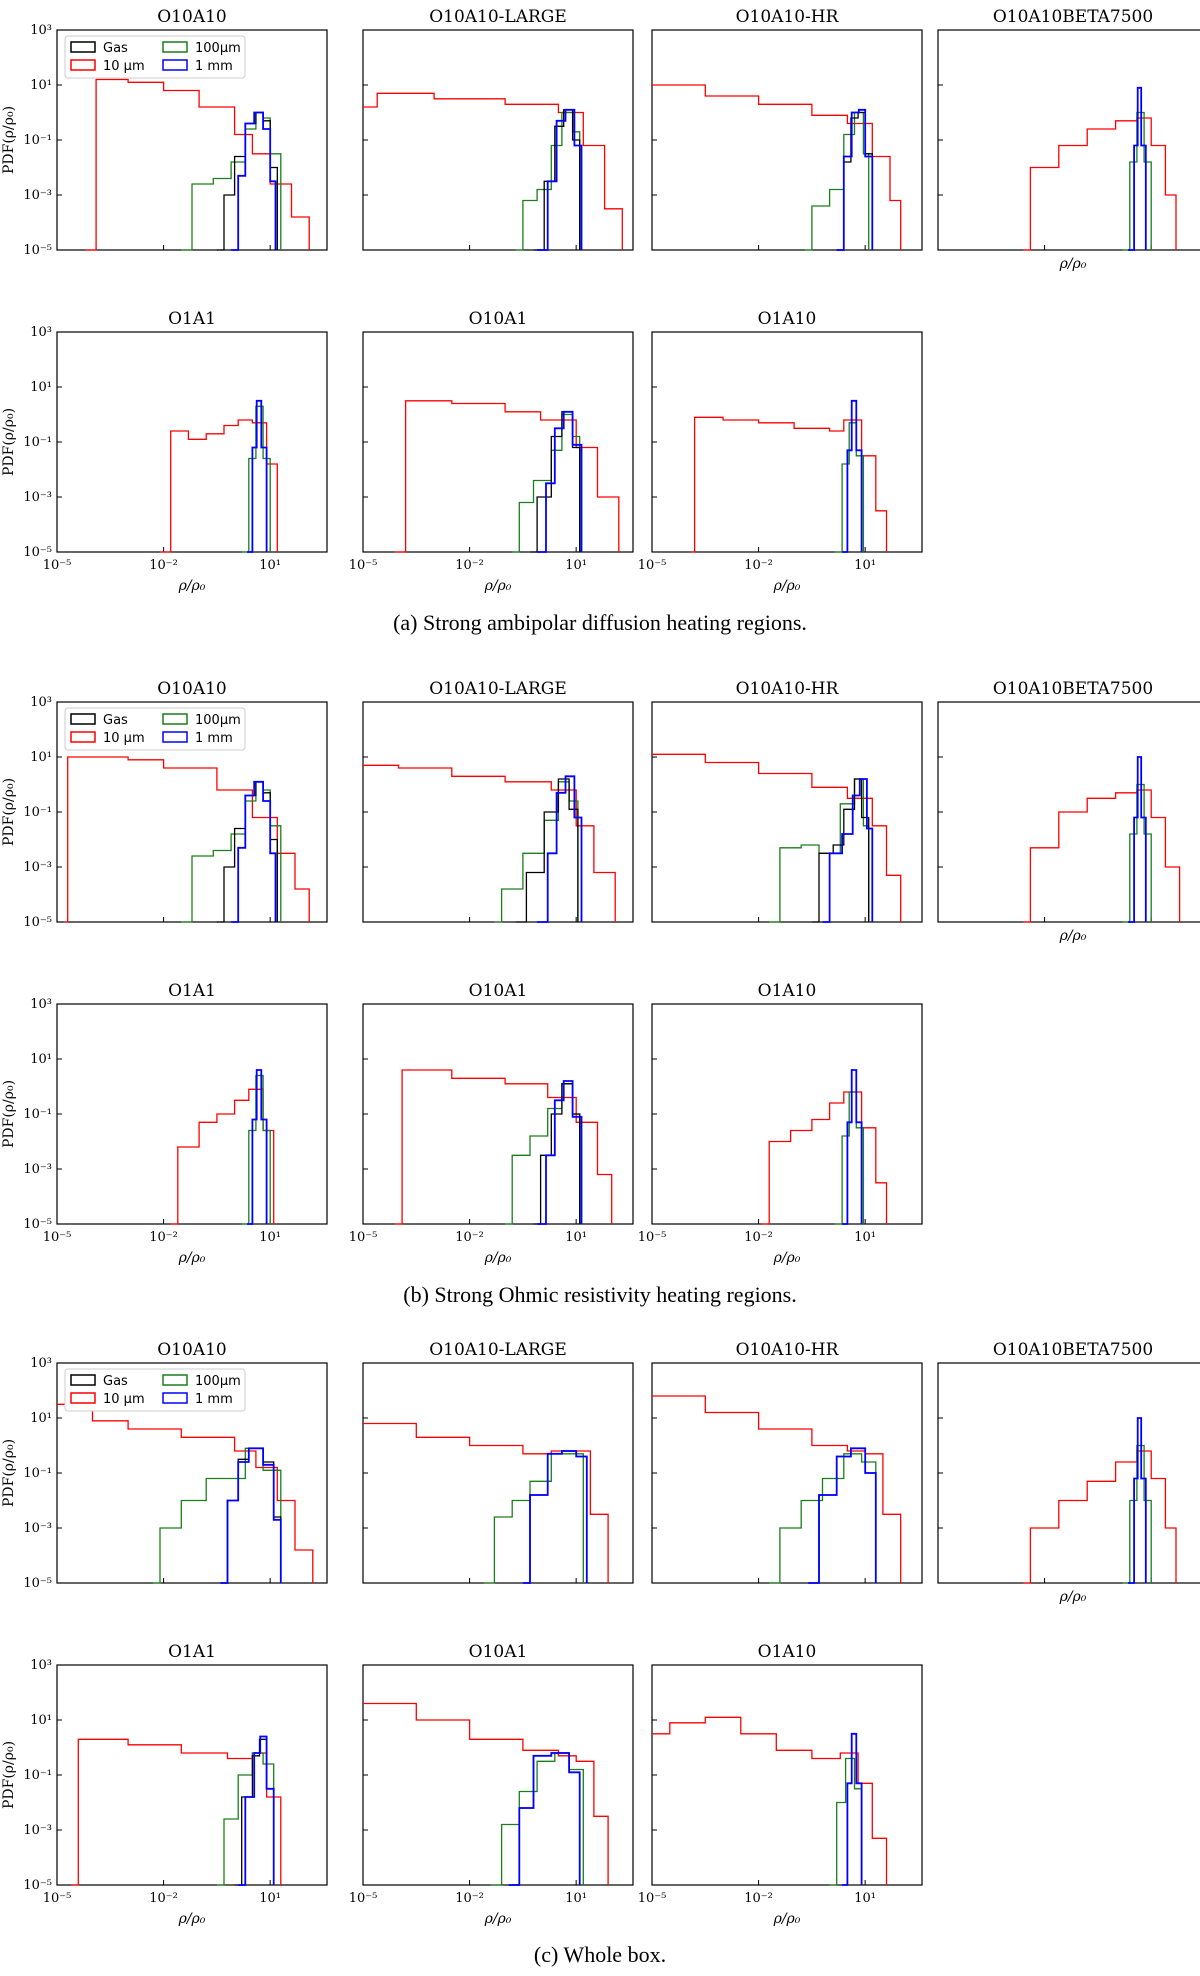 Image resolution: width=1200 pixels, height=1976 pixels. What do you see at coordinates (363, 1237) in the screenshot?
I see `x-tick-label-b-5: 10⁻⁵` at bounding box center [363, 1237].